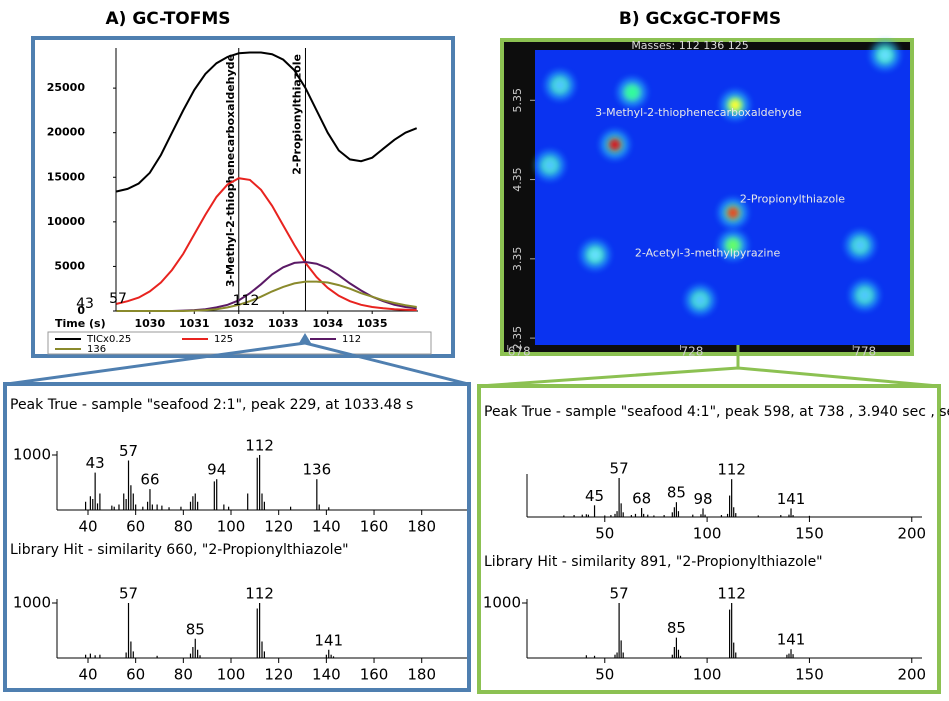 This screenshot has height=701, width=949. I want to click on y-tick-label: 0, so click(81, 310).